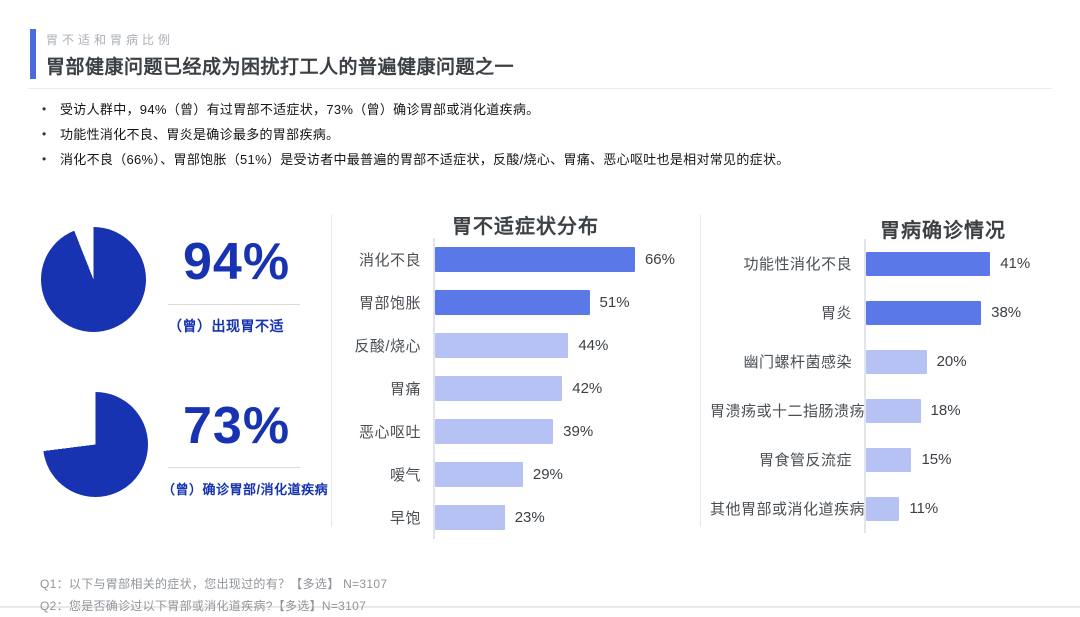 This screenshot has height=617, width=1080. I want to click on category-label: 消化不良, so click(389, 260).